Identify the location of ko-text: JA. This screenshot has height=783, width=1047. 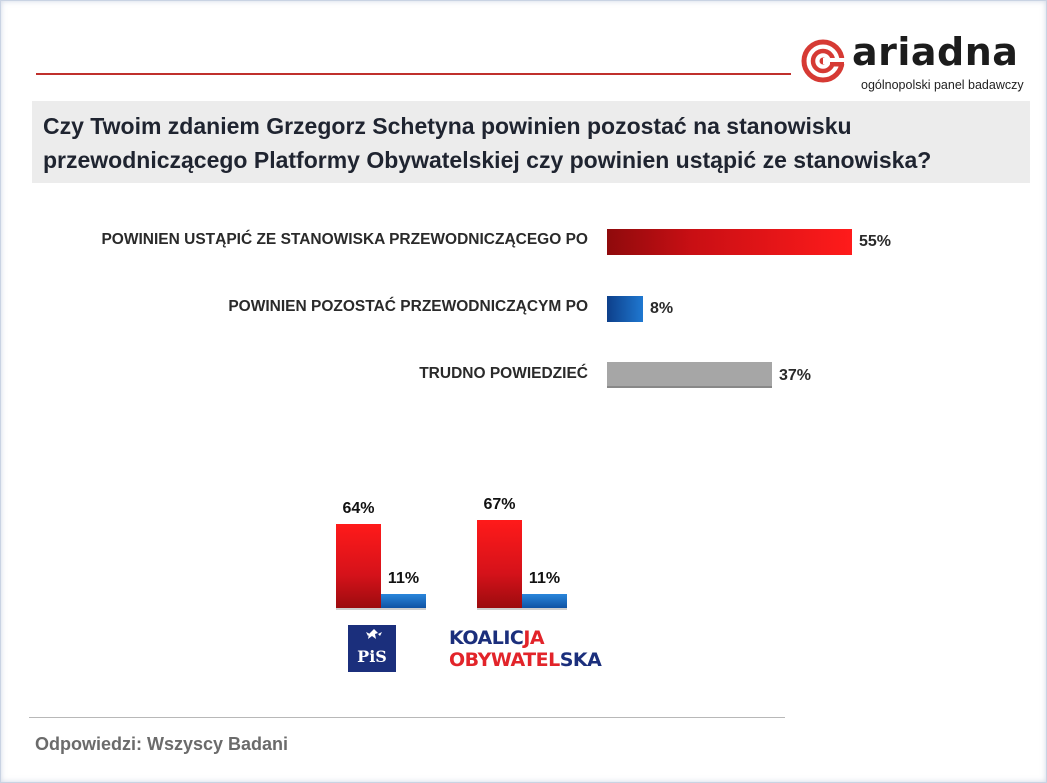
(534, 638).